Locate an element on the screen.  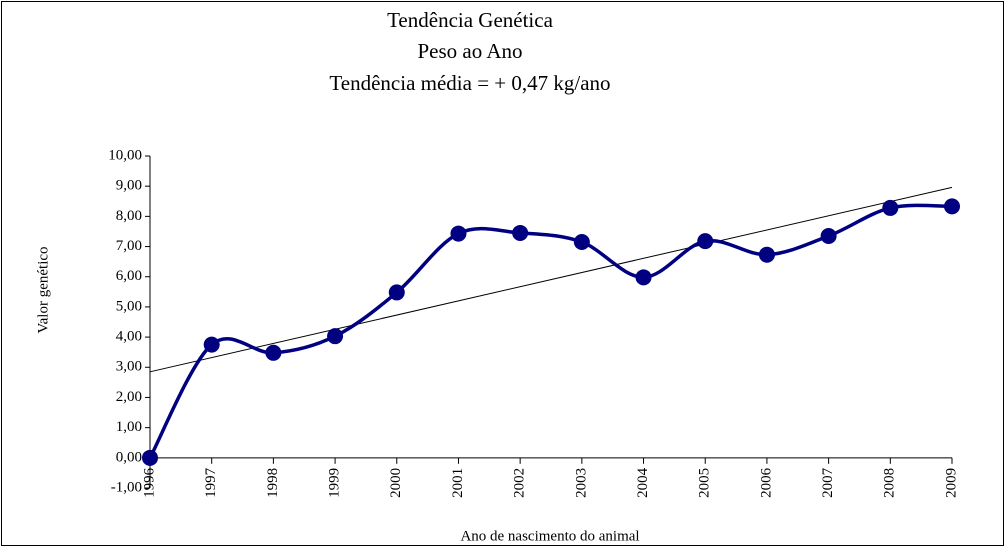
x-tick-label: 2008 is located at coordinates (890, 483).